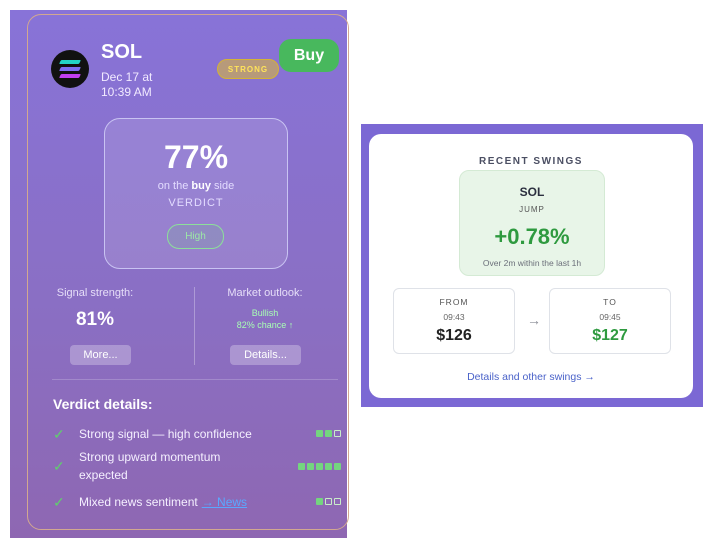 This screenshot has height=546, width=715. I want to click on detail-text: Strong upward momentum expected, so click(150, 466).